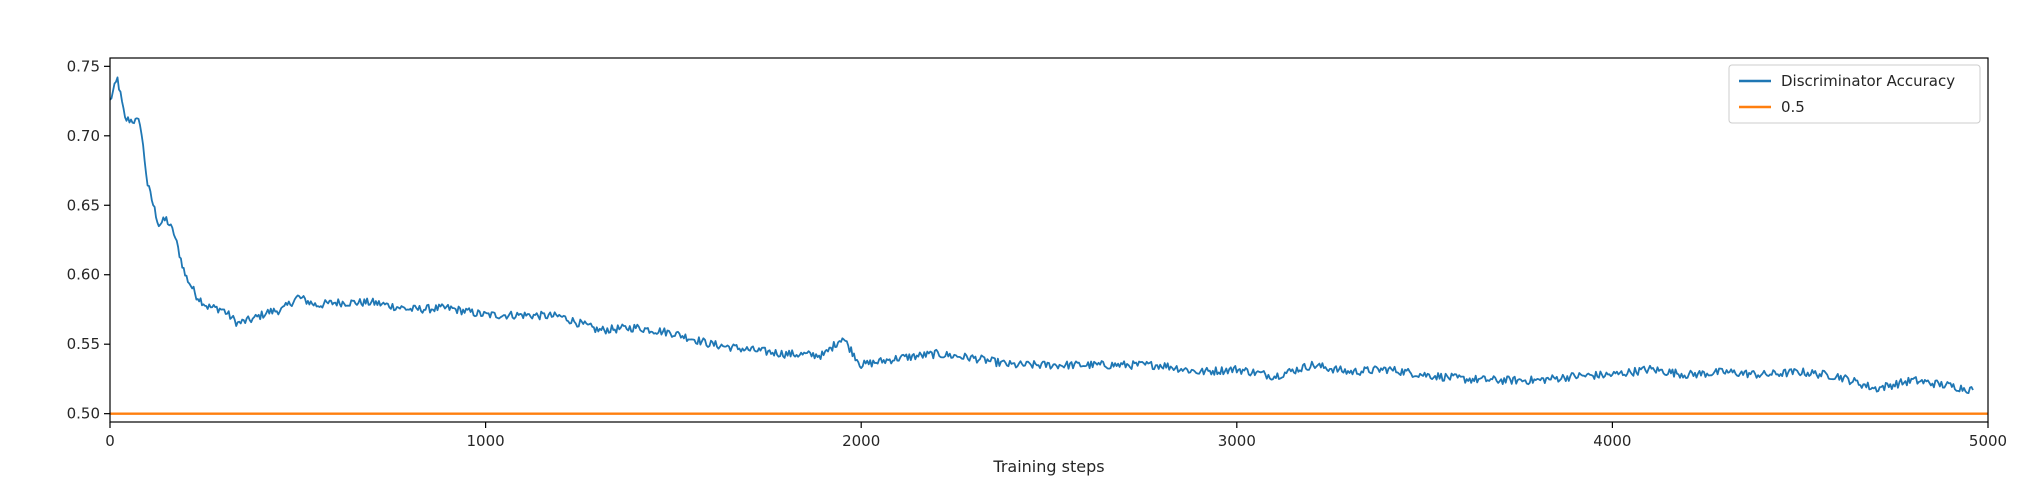 This screenshot has height=501, width=2038. Describe the element at coordinates (83, 414) in the screenshot. I see `y-tick-label: 0.50` at that location.